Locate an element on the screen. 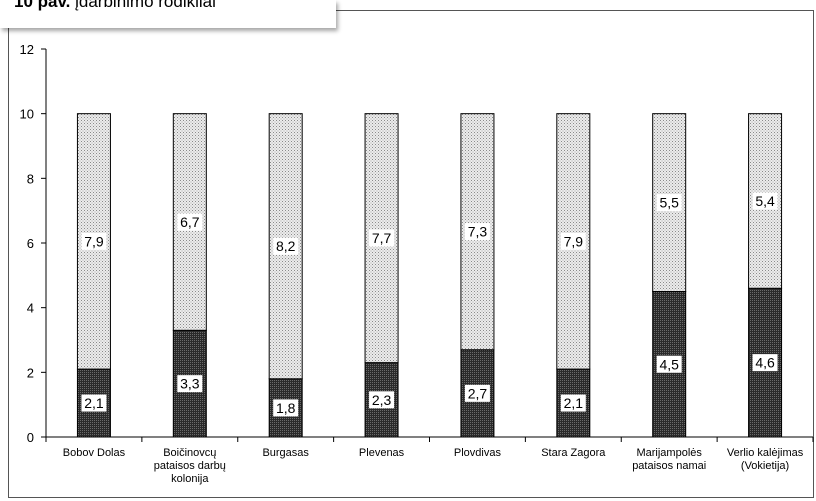 The height and width of the screenshot is (501, 816). data-label: 8,2 is located at coordinates (286, 246).